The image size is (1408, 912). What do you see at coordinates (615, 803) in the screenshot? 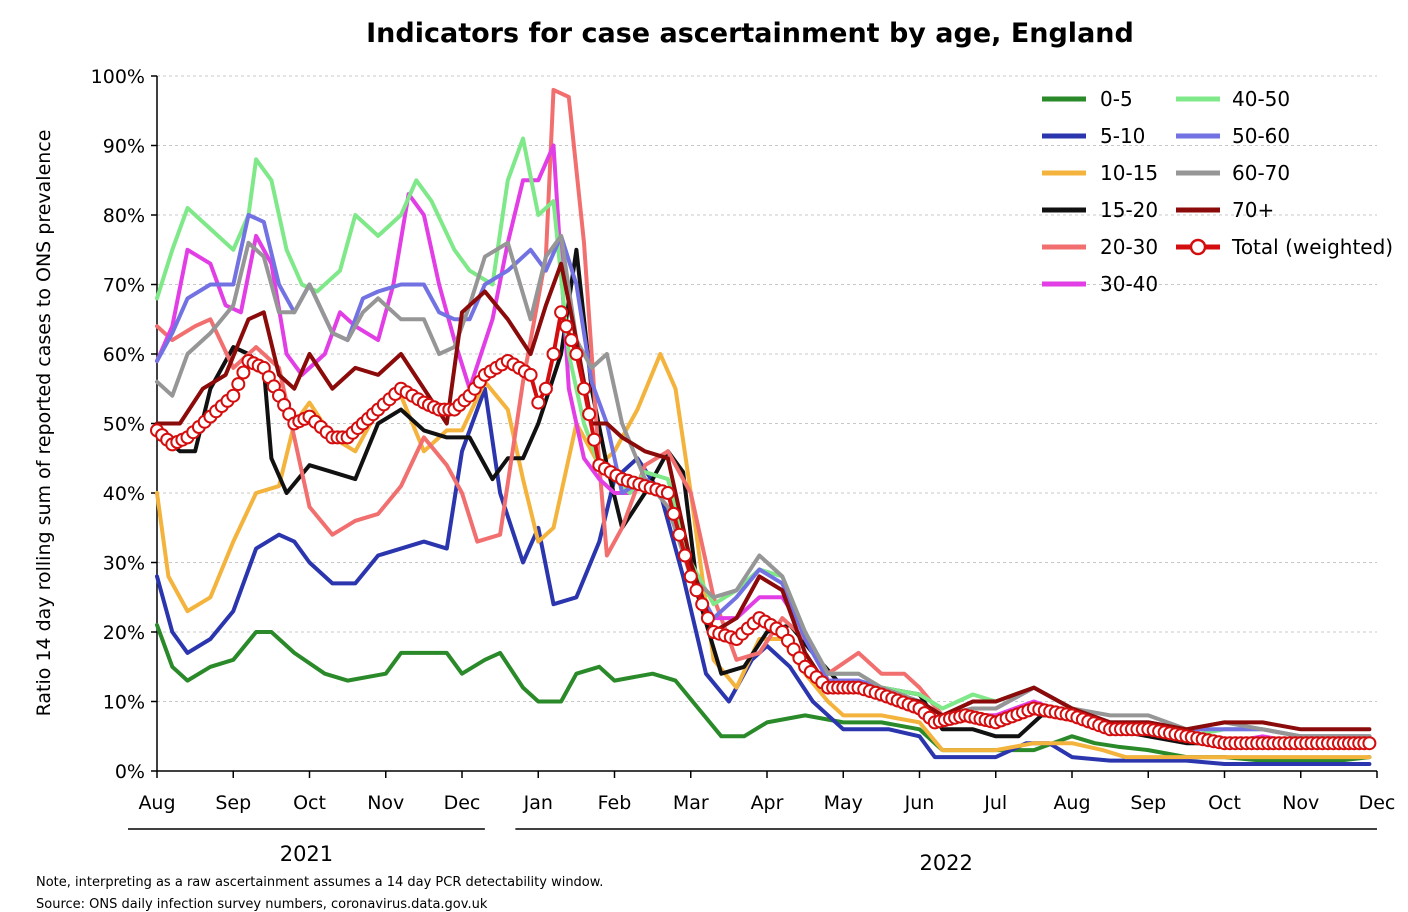
I see `x-tick-label: Feb` at bounding box center [615, 803].